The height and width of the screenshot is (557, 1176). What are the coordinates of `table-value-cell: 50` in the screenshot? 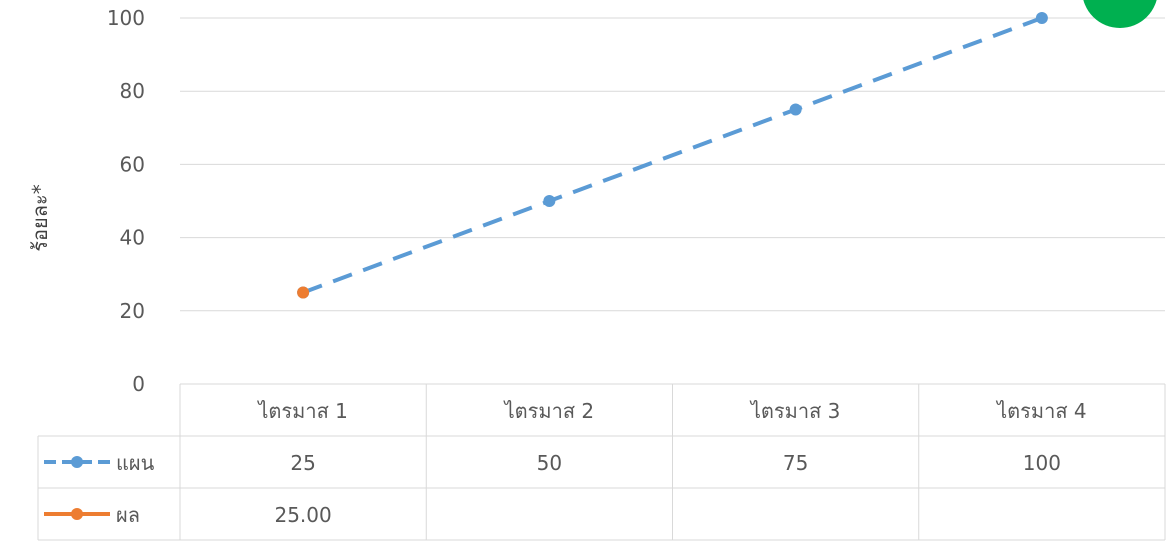 It's located at (549, 463).